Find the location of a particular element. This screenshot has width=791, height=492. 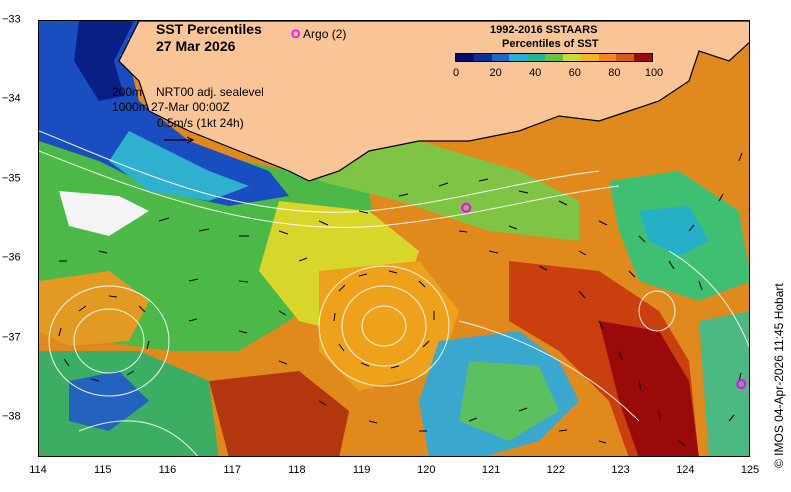

sealevel-label: NRT00 adj. sealevel is located at coordinates (210, 92).